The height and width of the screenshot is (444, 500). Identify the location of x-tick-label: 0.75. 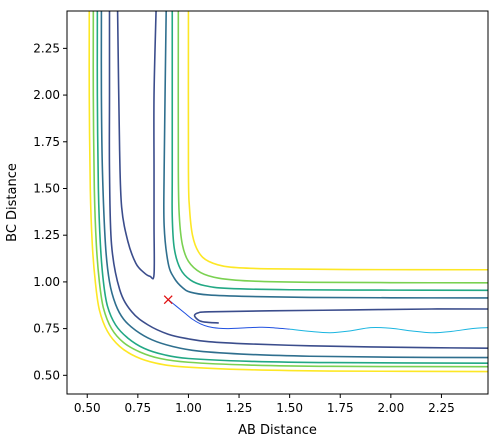
(137, 408).